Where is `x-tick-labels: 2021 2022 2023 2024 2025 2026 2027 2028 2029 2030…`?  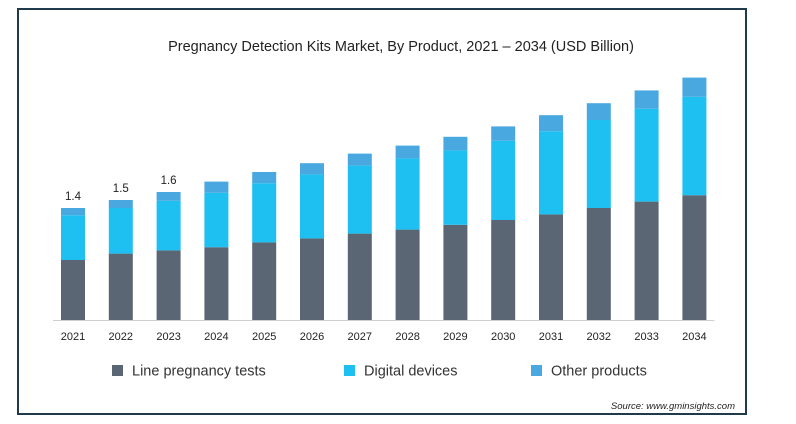
x-tick-labels: 2021 2022 2023 2024 2025 2026 2027 2028 2029 2030… is located at coordinates (384, 337).